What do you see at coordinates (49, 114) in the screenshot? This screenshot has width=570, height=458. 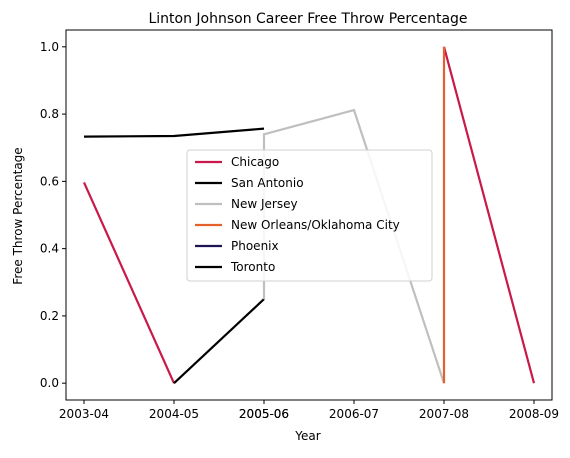 I see `y-tick-label: 0.8` at bounding box center [49, 114].